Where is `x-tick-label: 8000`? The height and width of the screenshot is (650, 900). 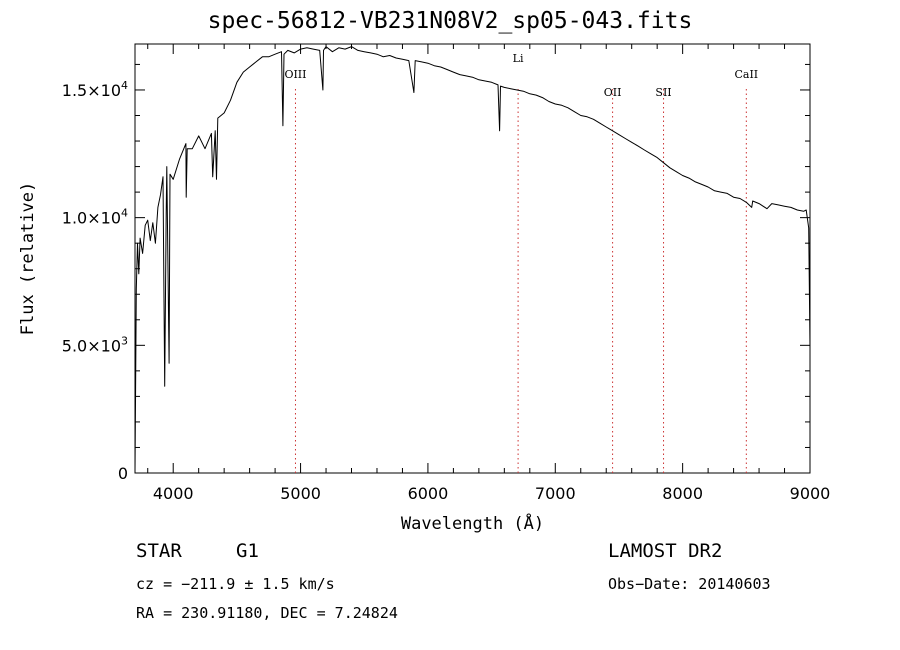
x-tick-label: 8000 is located at coordinates (682, 493).